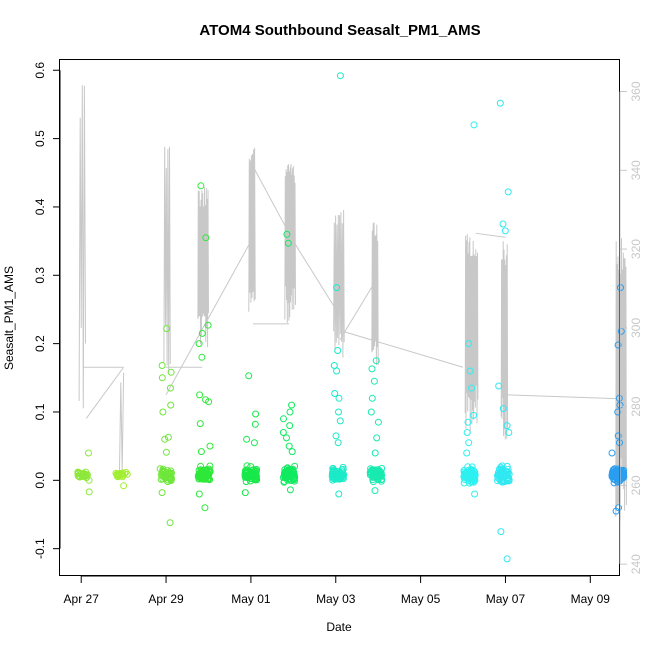 The image size is (650, 650). What do you see at coordinates (40, 138) in the screenshot?
I see `y-tick-label: 0.5` at bounding box center [40, 138].